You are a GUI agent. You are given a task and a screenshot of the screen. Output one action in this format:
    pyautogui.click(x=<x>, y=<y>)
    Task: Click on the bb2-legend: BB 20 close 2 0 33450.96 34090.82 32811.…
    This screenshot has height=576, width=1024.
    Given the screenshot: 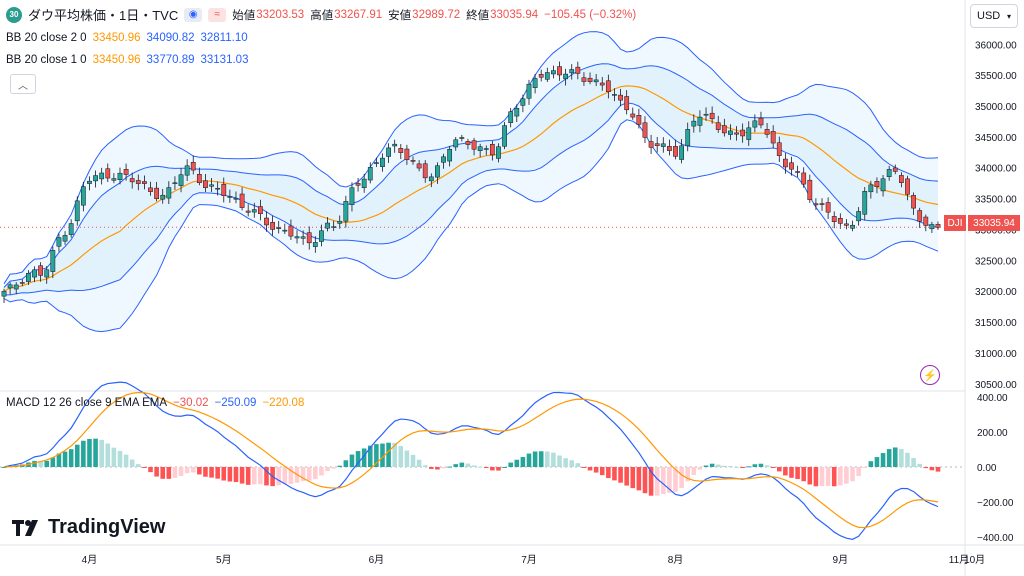 What is the action you would take?
    pyautogui.click(x=127, y=38)
    